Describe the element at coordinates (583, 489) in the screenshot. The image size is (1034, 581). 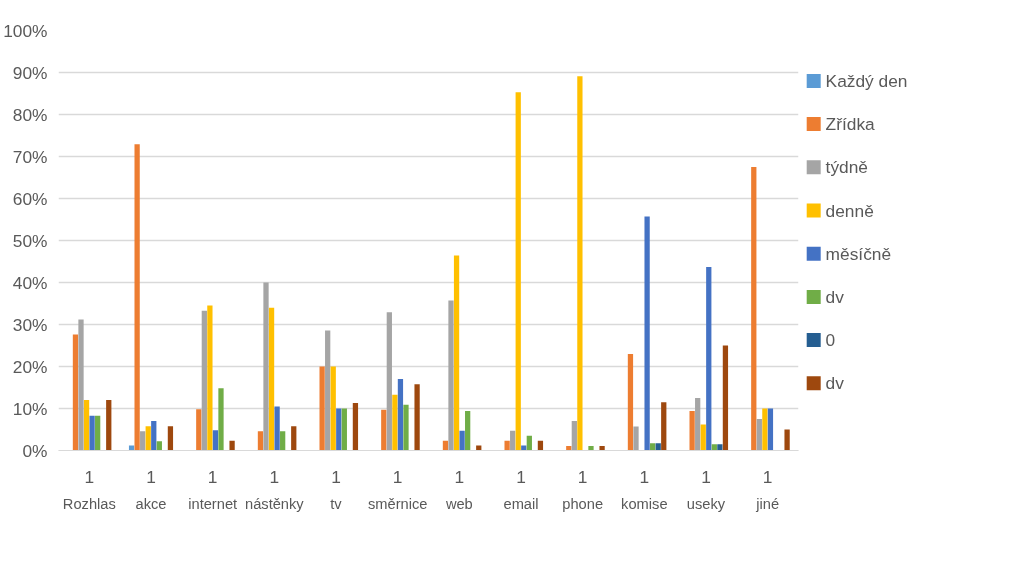
I see `category-label: 1 phone` at that location.